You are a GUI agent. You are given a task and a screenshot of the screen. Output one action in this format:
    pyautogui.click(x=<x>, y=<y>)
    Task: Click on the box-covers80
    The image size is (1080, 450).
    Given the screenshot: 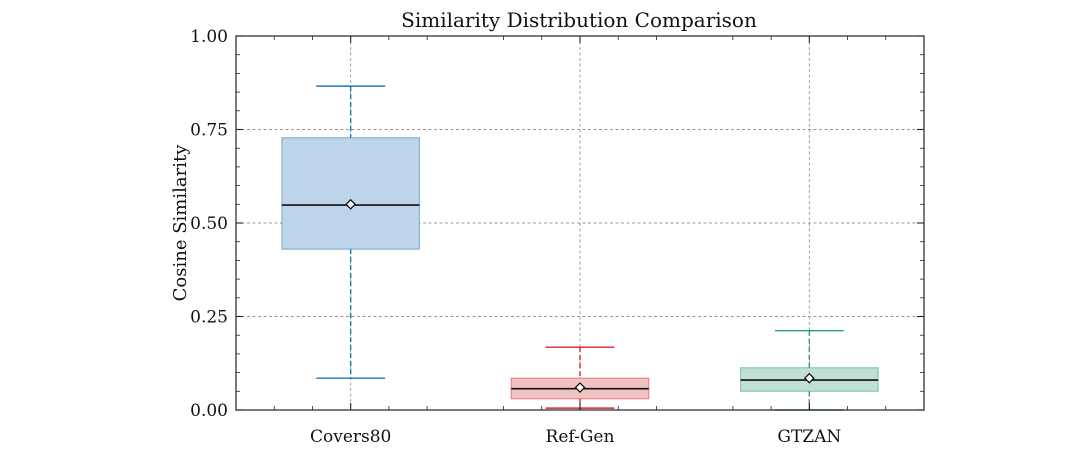 What is the action you would take?
    pyautogui.click(x=351, y=232)
    